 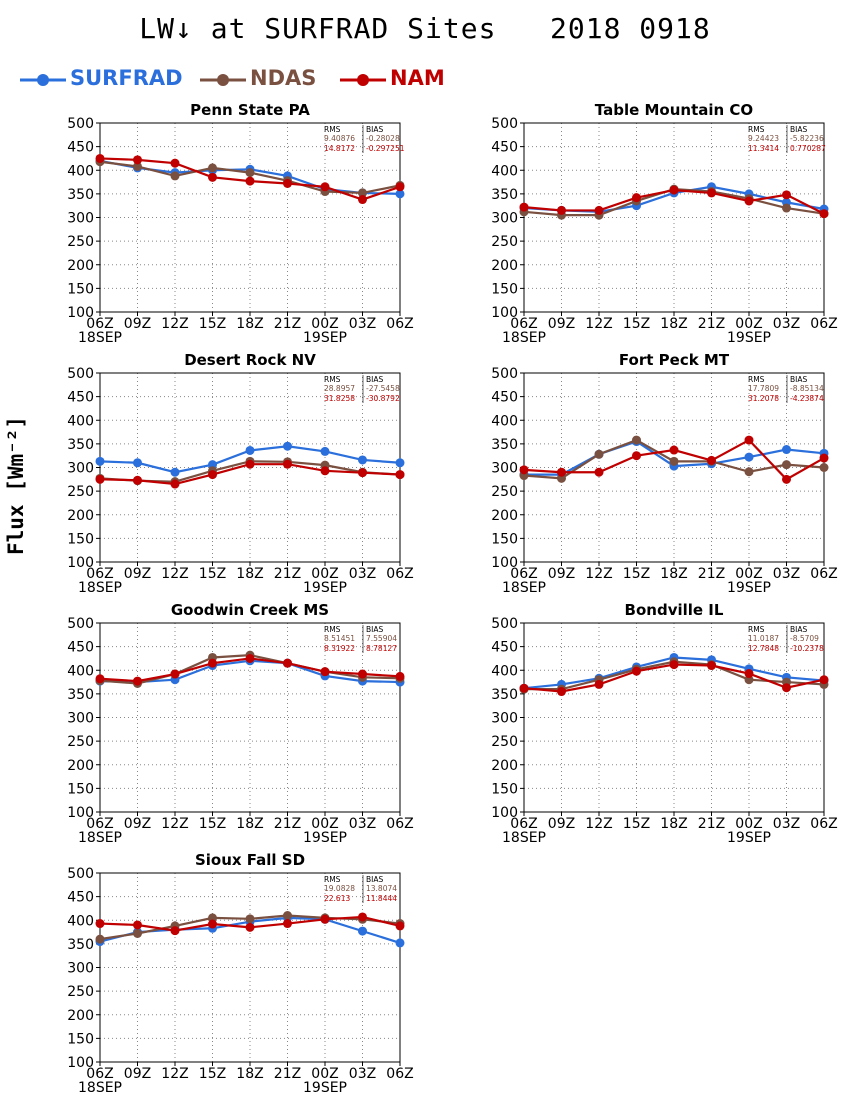 What do you see at coordinates (250, 860) in the screenshot?
I see `chart-title: Sioux Fall SD` at bounding box center [250, 860].